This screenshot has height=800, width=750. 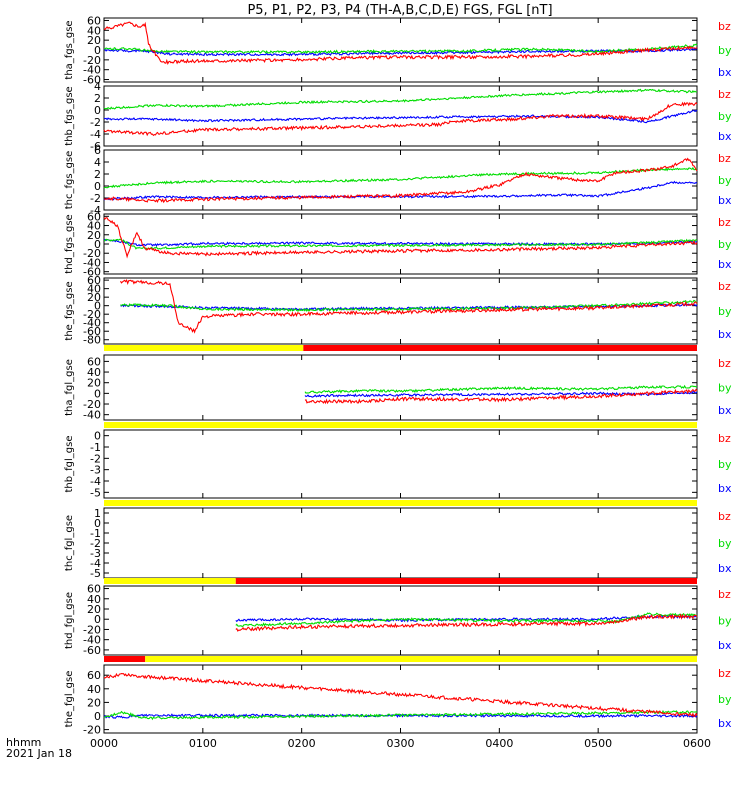 What do you see at coordinates (398, 464) in the screenshot?
I see `panel-thb_fgl_gse: 0-1-2-3-4-5 thb_fgl_gse bz by bx` at bounding box center [398, 464].